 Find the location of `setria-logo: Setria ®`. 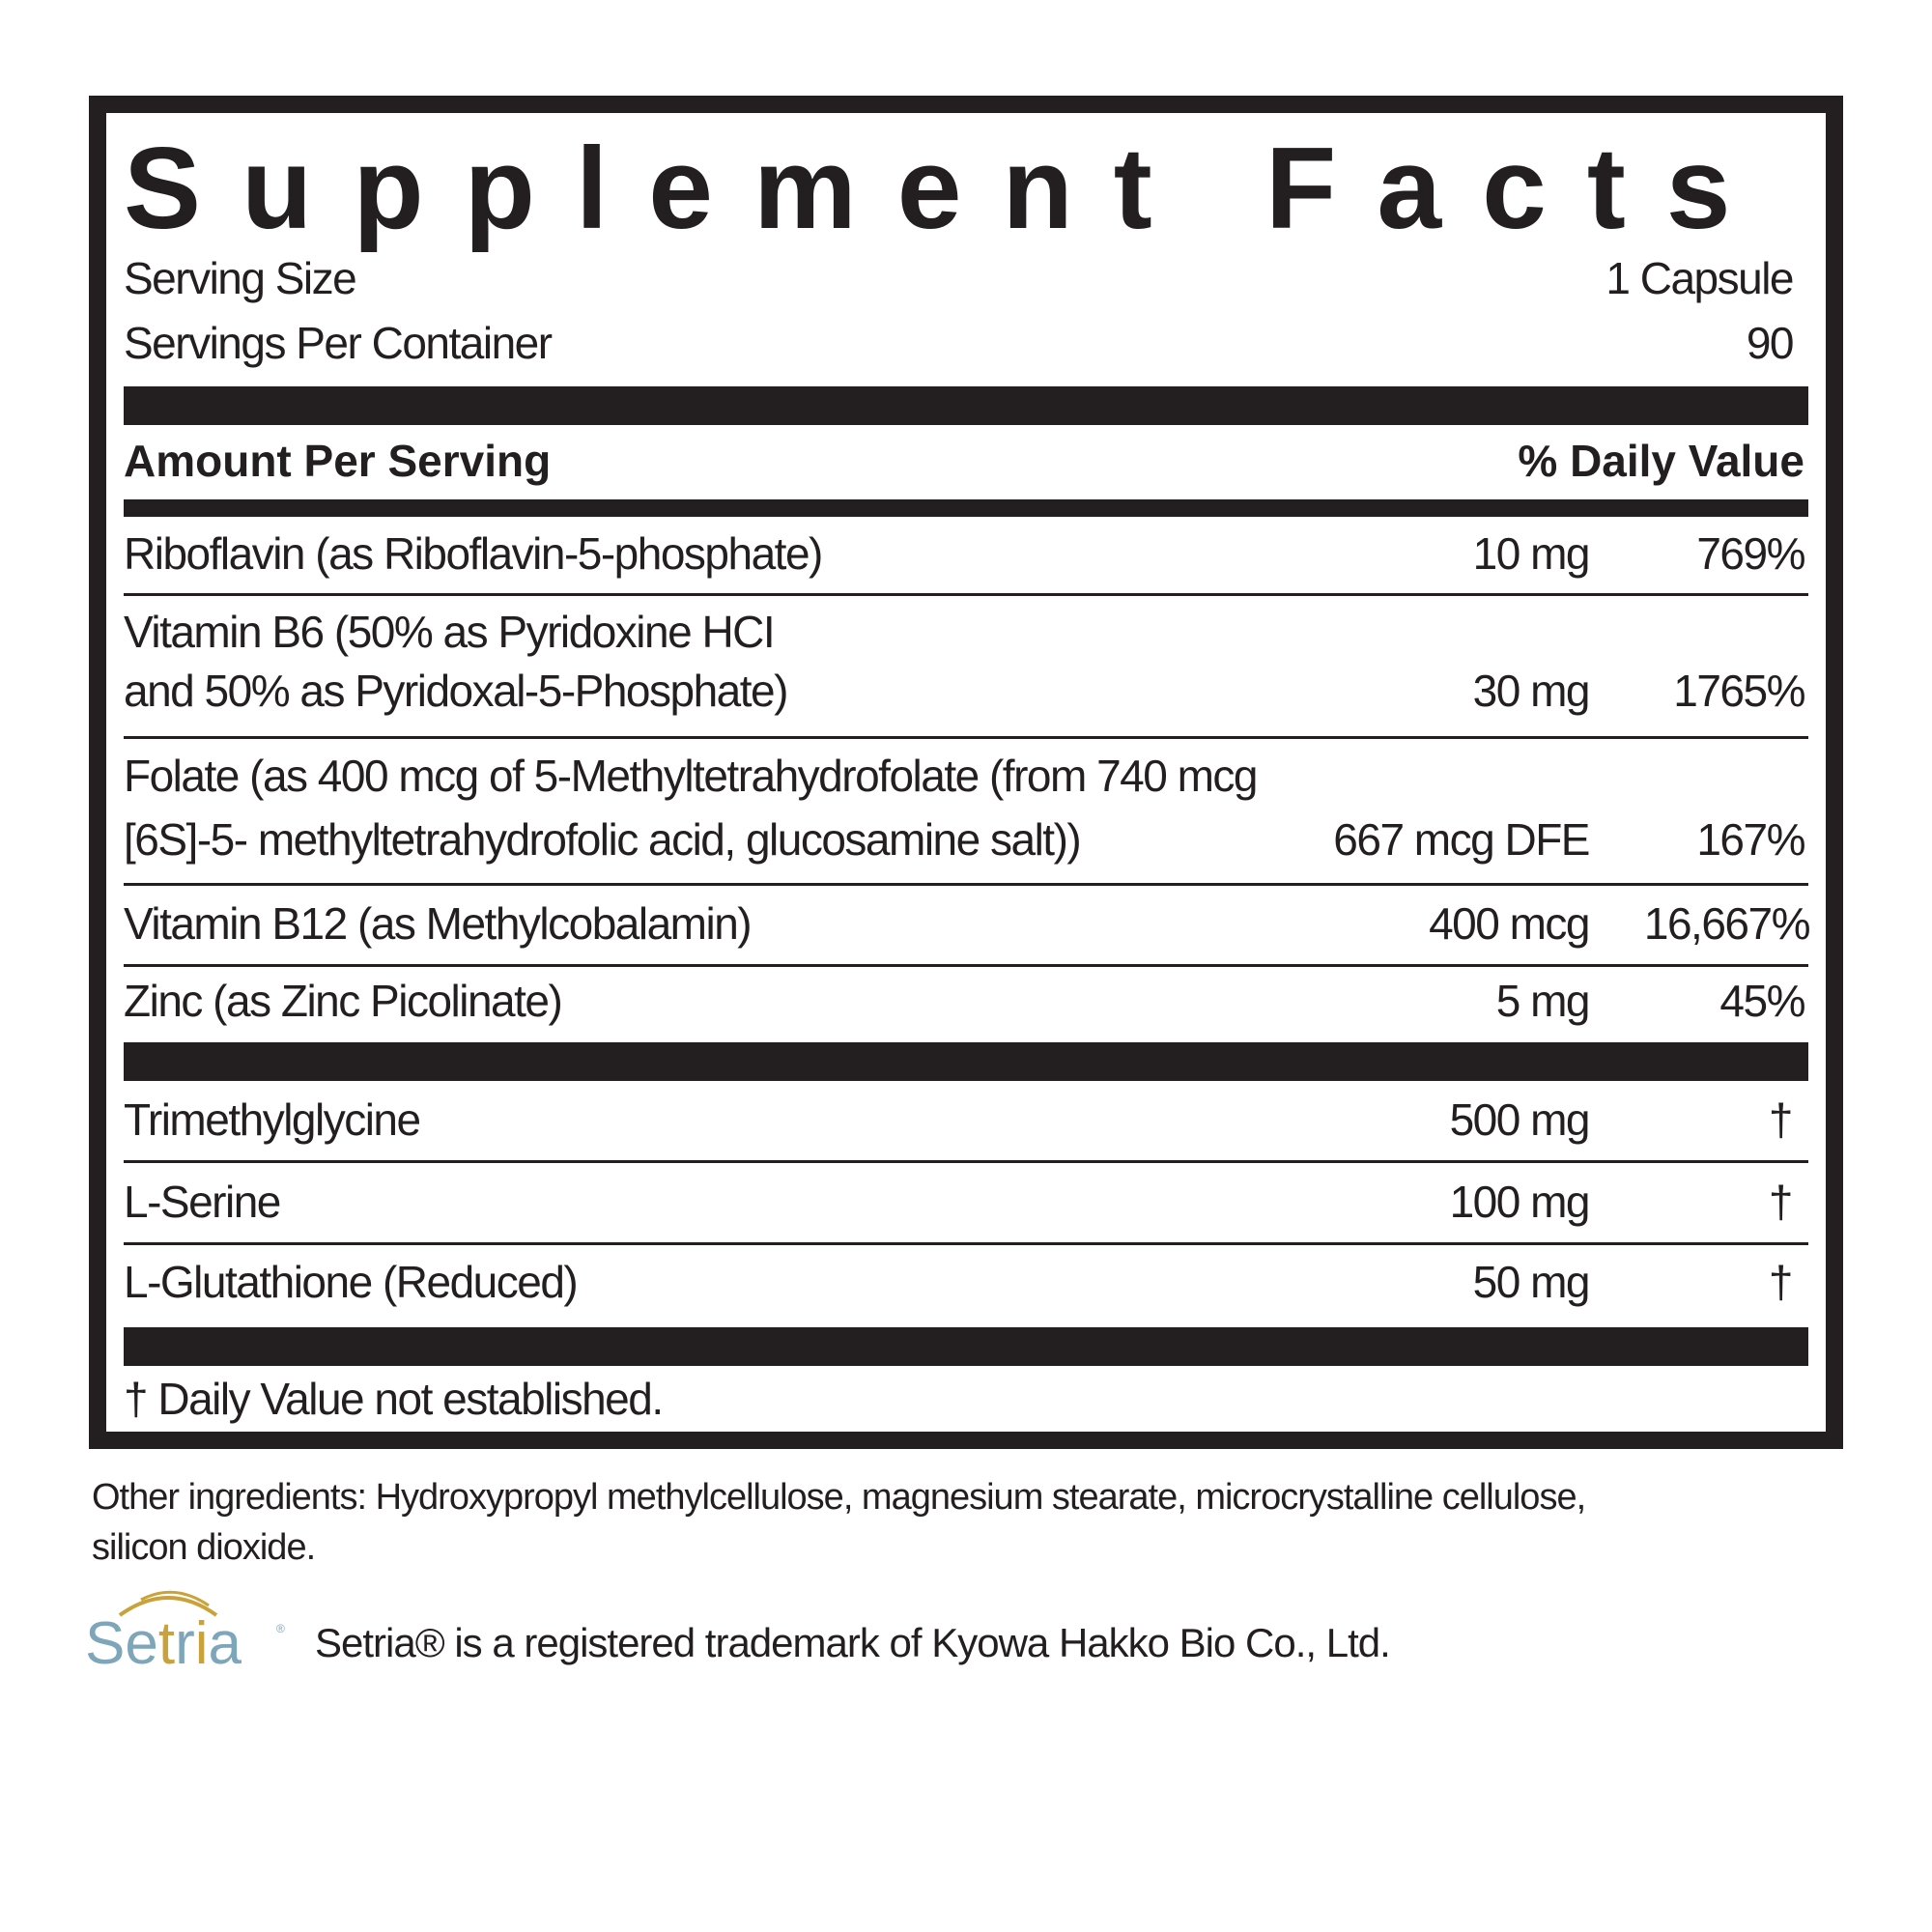

setria-logo: Setria ® is located at coordinates (185, 1633).